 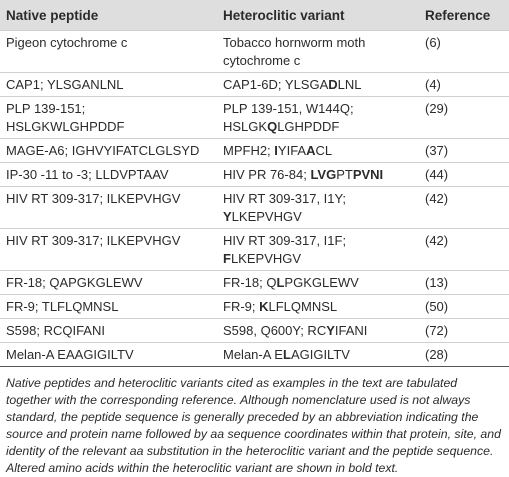 I want to click on reference-cell: (6), so click(x=464, y=51).